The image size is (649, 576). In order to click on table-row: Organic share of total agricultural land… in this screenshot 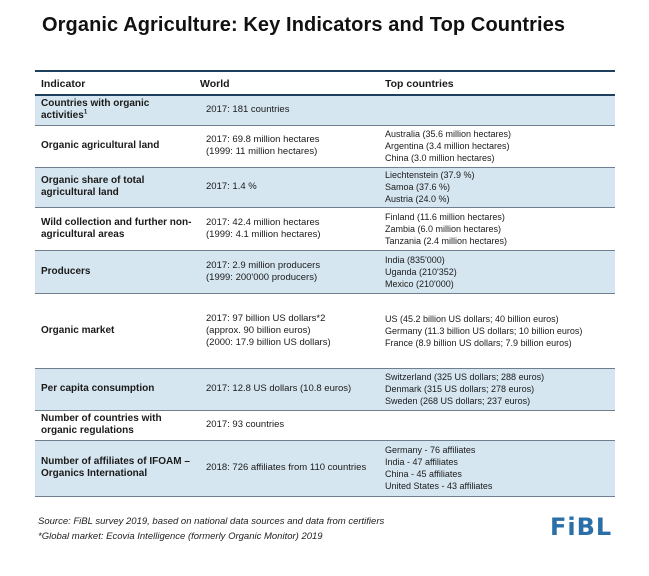, I will do `click(325, 187)`.